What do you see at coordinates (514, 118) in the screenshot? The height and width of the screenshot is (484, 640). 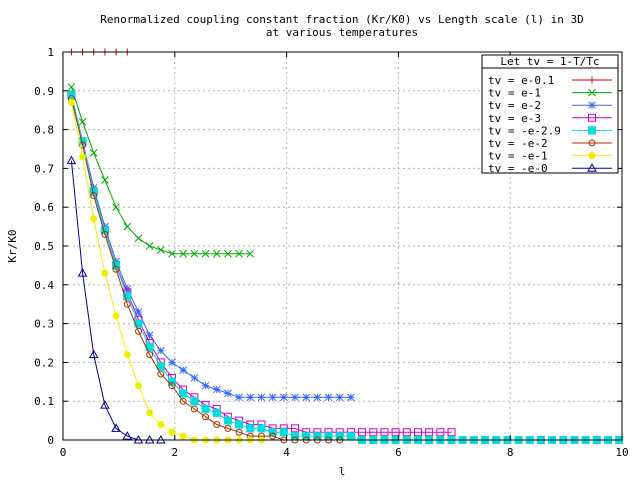 I see `legend-entry-label-3: tv = e-3` at bounding box center [514, 118].